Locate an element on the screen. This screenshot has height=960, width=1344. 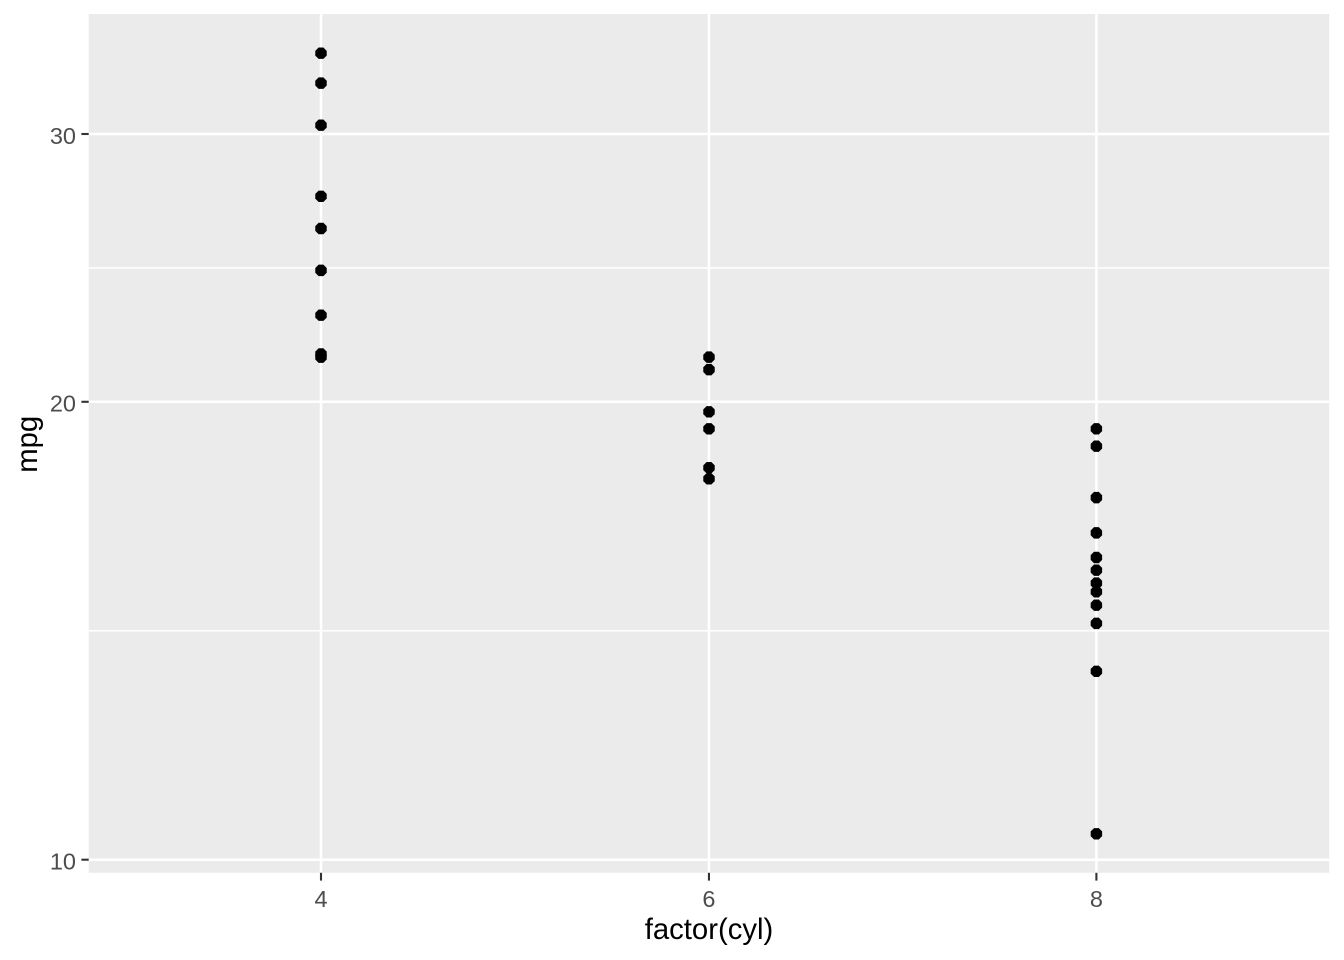
svg-text: 10 is located at coordinates (63, 862).